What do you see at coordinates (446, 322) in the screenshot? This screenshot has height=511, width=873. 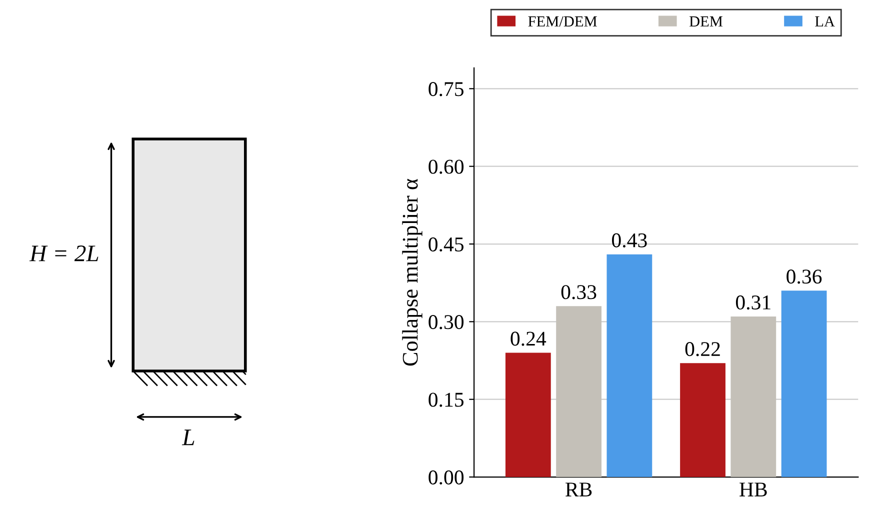 I see `y-tick-label: 0.30` at bounding box center [446, 322].